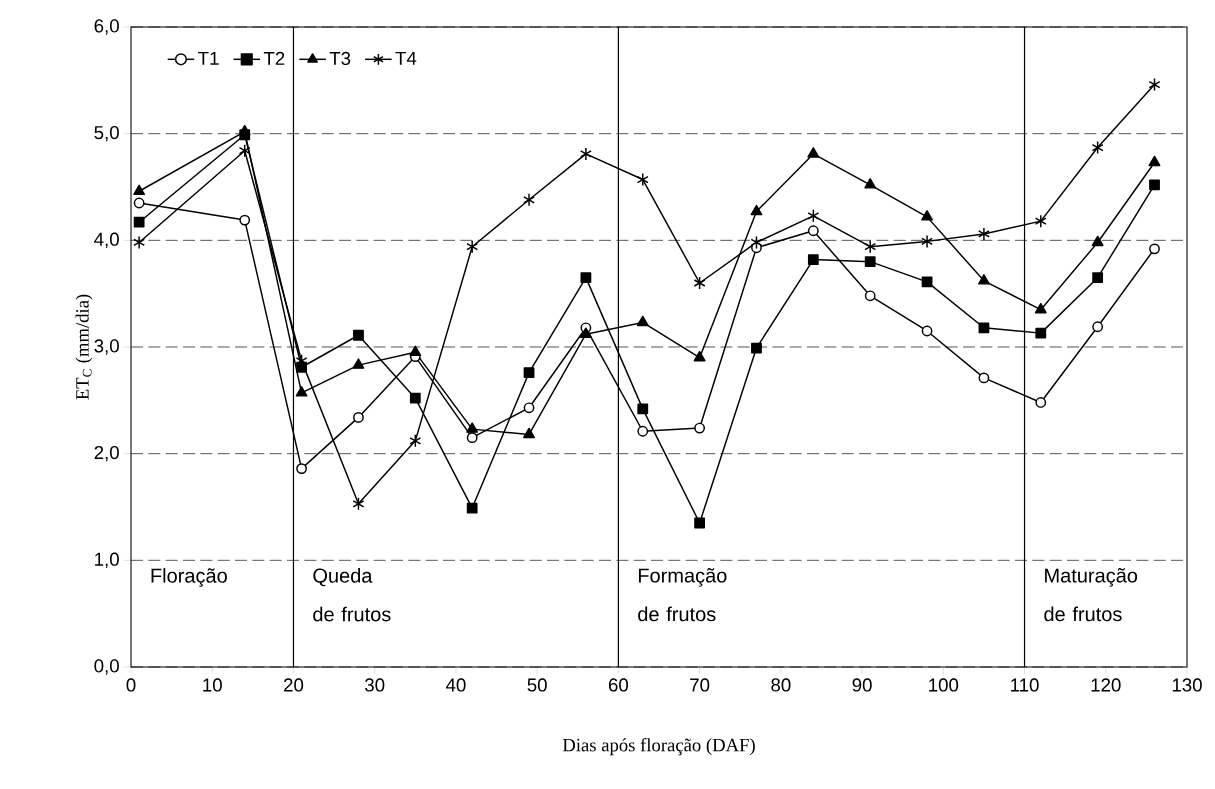 This screenshot has width=1215, height=789. Describe the element at coordinates (1187, 685) in the screenshot. I see `x-tick-label: 130` at that location.